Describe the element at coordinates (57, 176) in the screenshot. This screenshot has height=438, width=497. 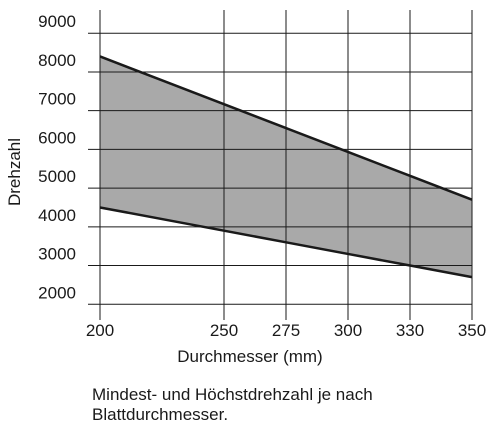
I see `y-tick-label: 5000` at that location.